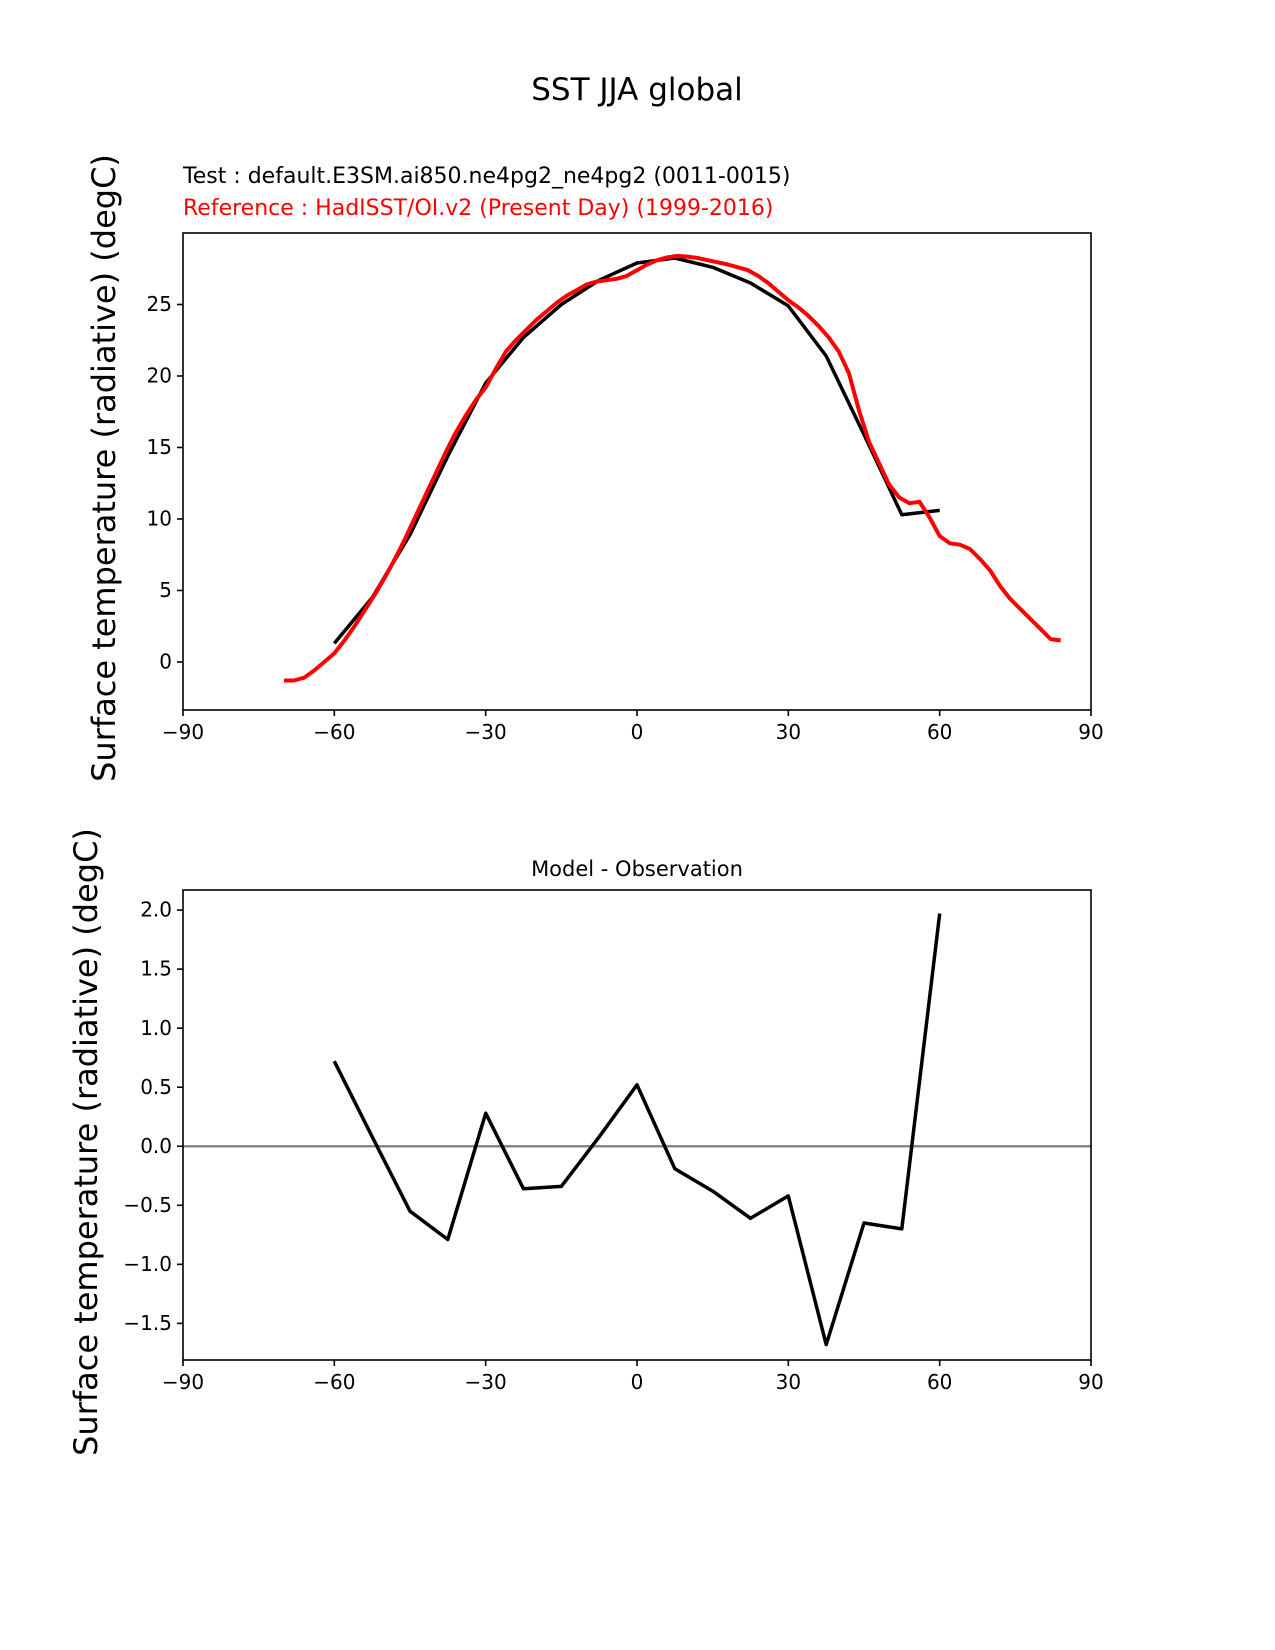 Image resolution: width=1275 pixels, height=1650 pixels. Describe the element at coordinates (156, 910) in the screenshot. I see `y-tick-label: 2.0` at that location.